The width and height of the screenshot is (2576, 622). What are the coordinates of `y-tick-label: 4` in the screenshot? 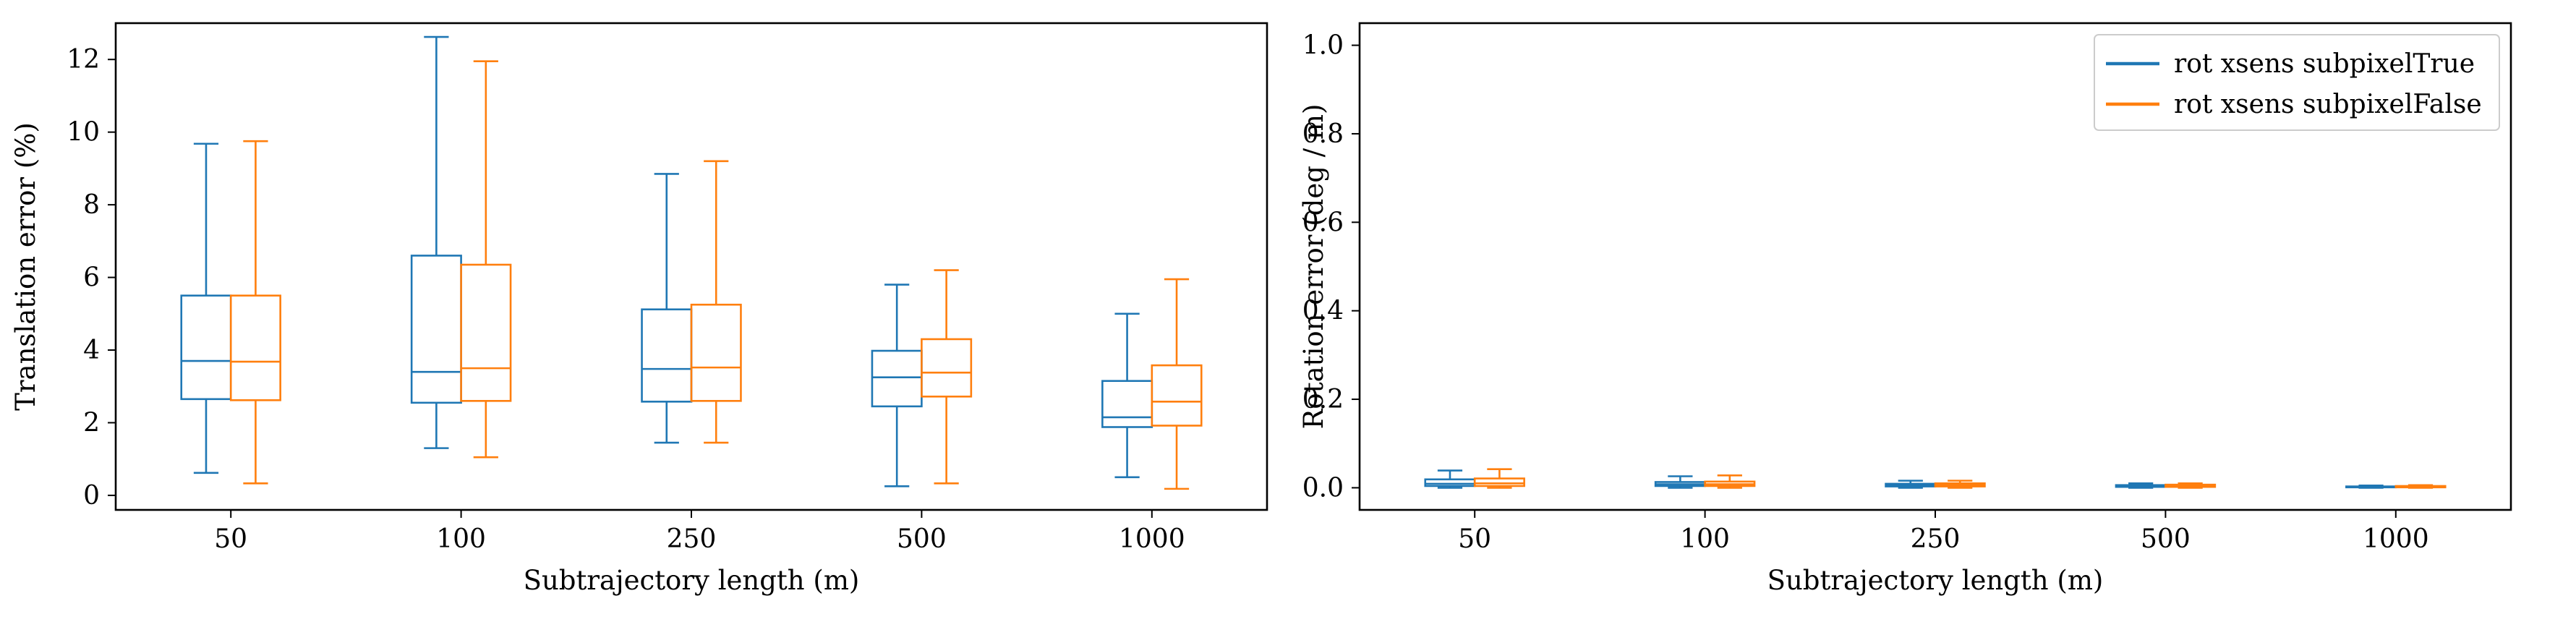 It's located at (91, 350).